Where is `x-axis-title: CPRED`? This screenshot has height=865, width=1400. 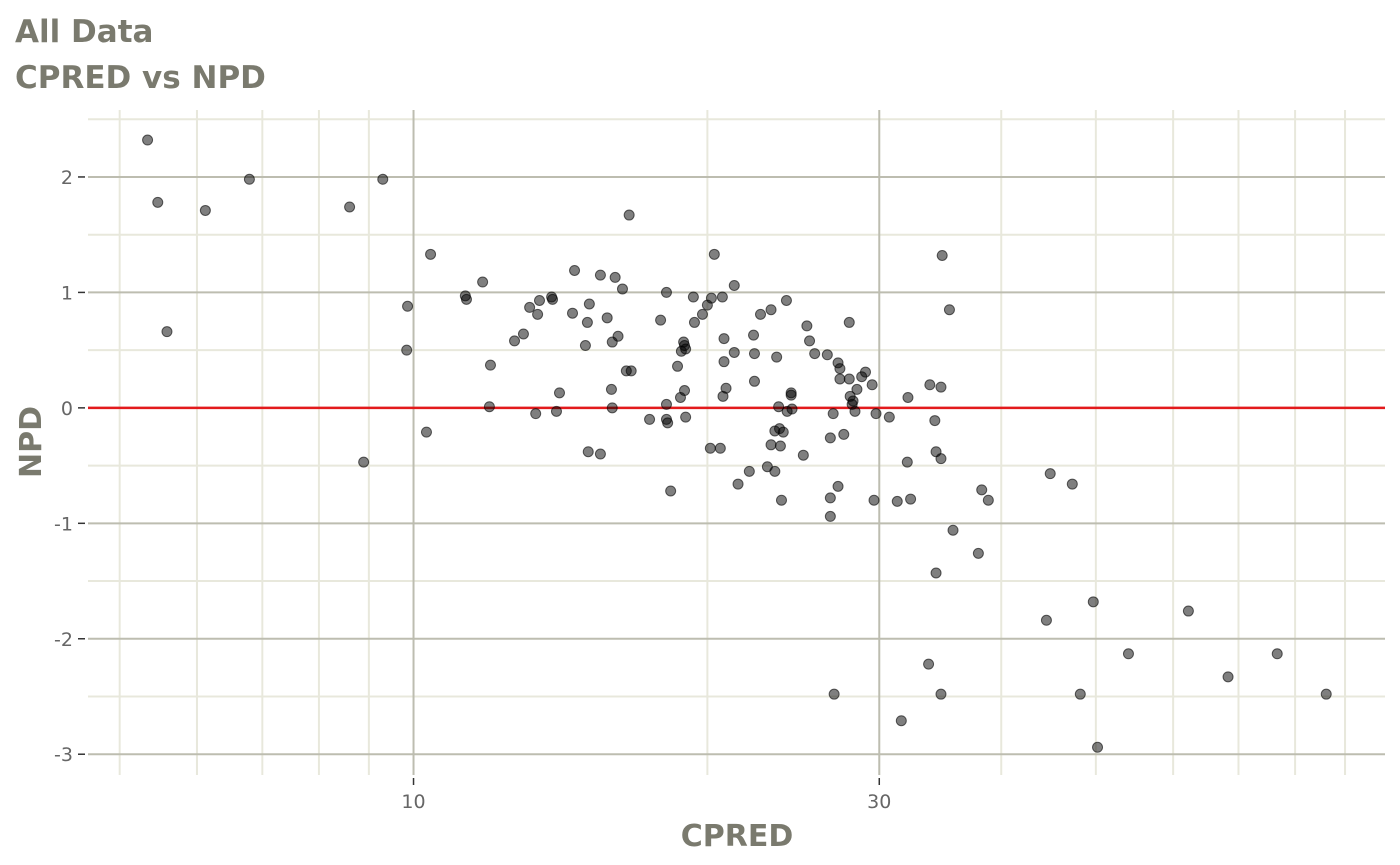 x-axis-title: CPRED is located at coordinates (737, 836).